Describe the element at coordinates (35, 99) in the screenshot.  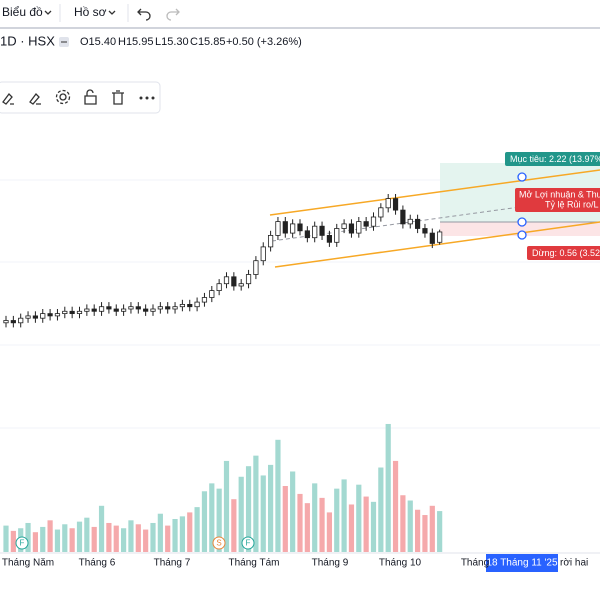
I see `fill-color-tool` at that location.